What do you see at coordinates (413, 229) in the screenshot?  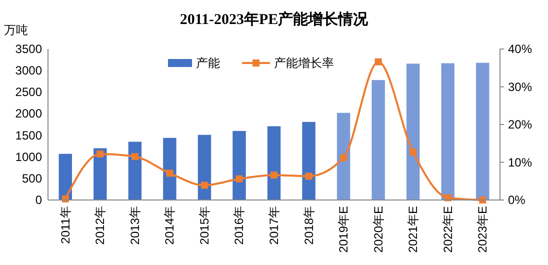 I see `x-tick-label: 2021年E` at bounding box center [413, 229].